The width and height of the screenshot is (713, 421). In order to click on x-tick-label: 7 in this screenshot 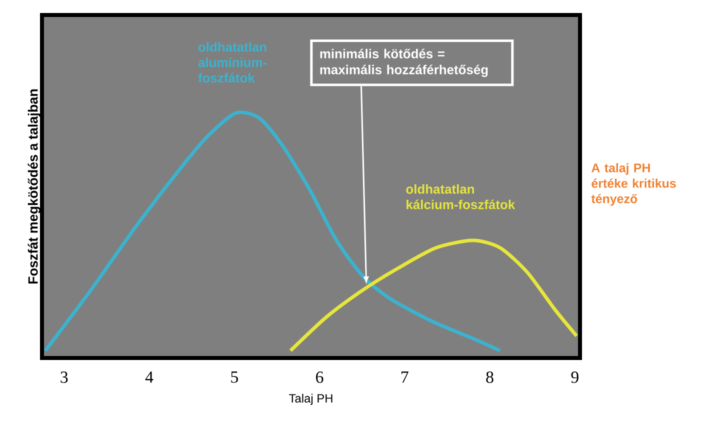, I will do `click(405, 377)`.